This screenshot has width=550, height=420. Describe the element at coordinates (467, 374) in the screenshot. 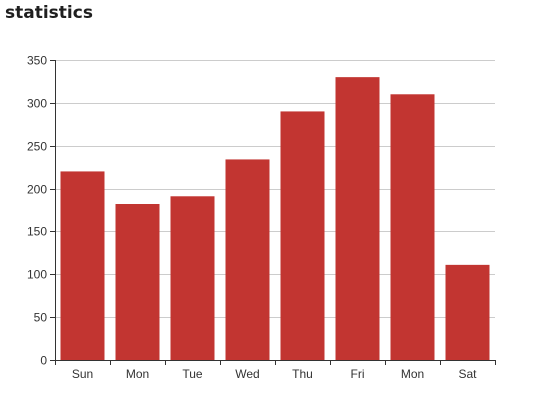

I see `x-tick-label: Sat` at that location.